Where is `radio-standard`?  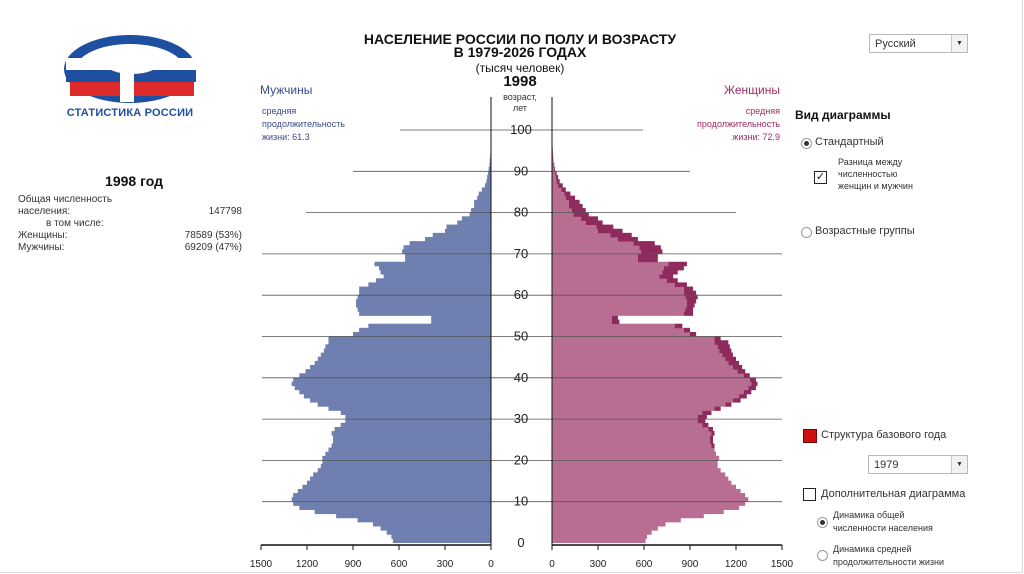 radio-standard is located at coordinates (806, 143).